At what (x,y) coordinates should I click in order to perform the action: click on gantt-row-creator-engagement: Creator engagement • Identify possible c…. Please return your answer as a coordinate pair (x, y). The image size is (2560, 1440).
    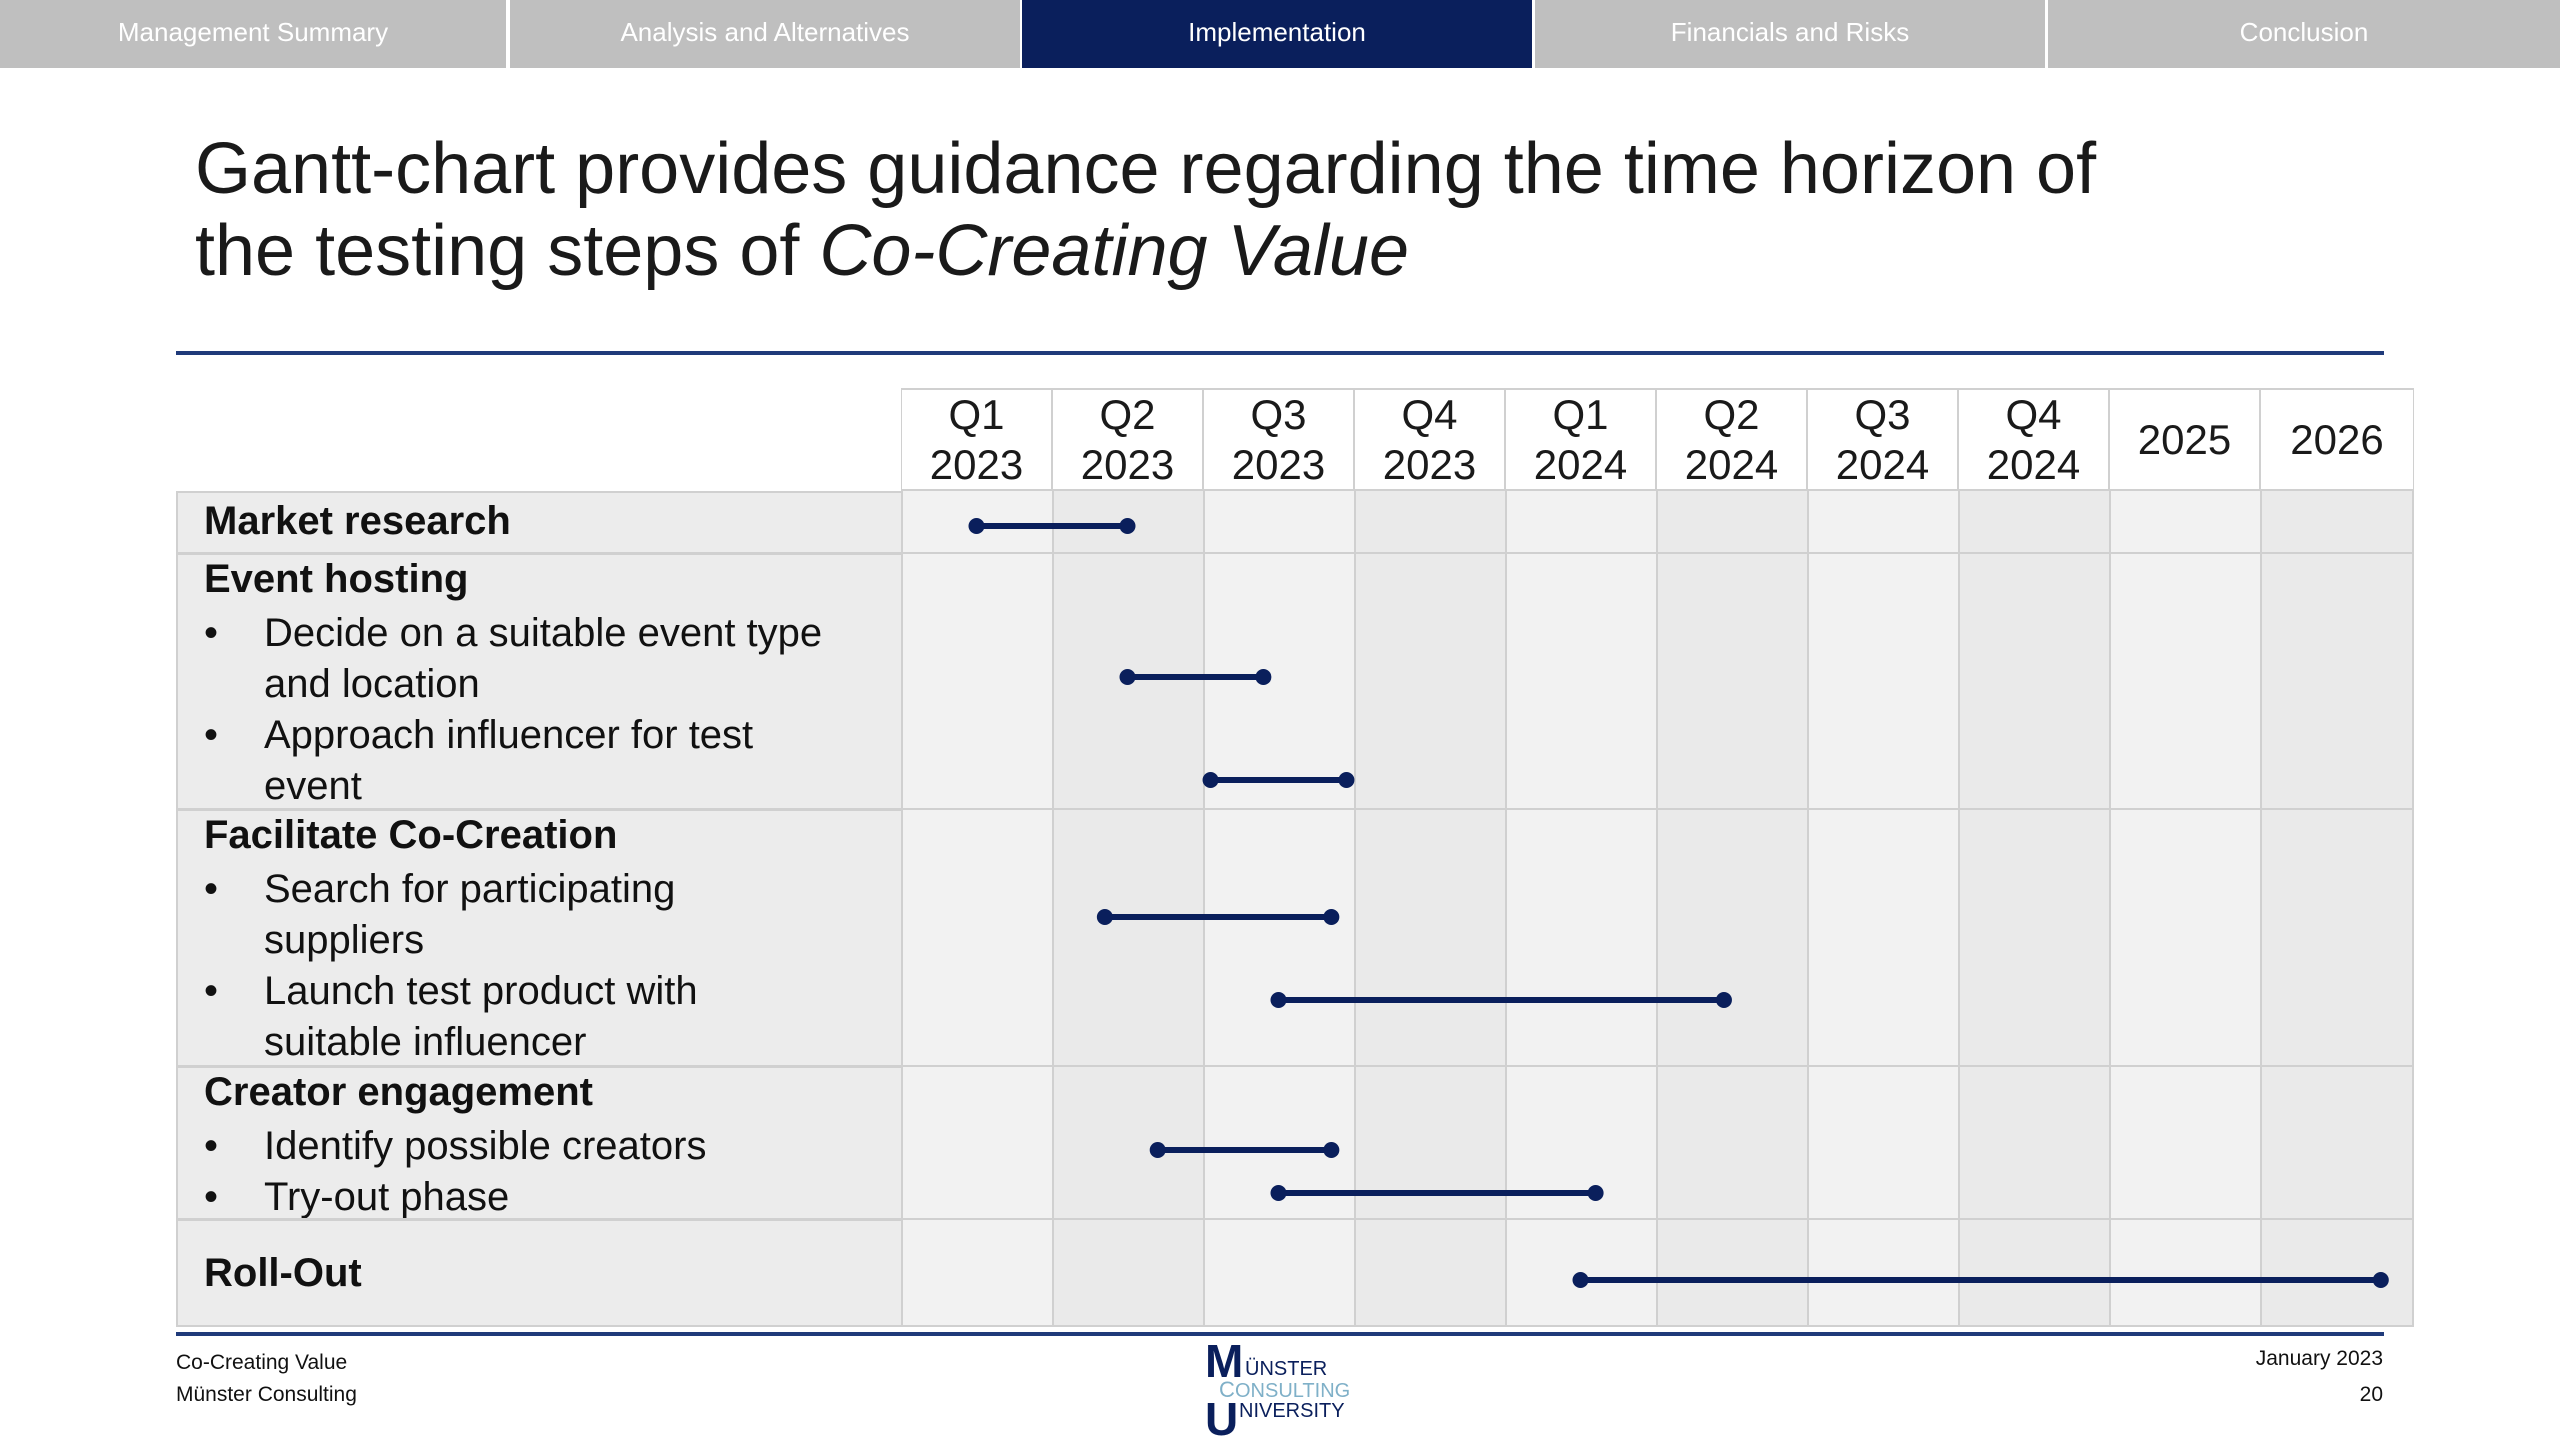
    Looking at the image, I should click on (538, 1142).